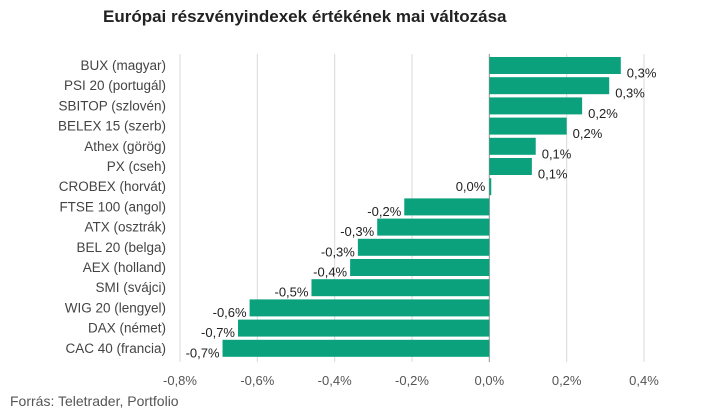  Describe the element at coordinates (384, 211) in the screenshot. I see `value-label: -0,2%` at that location.